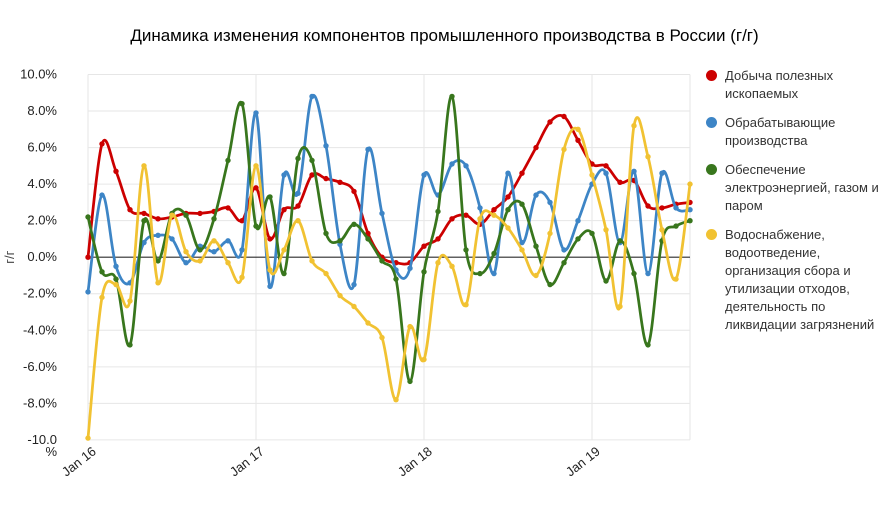 The image size is (889, 510). What do you see at coordinates (794, 85) in the screenshot?
I see `legend-item-0: Добыча полезных ископаемых` at bounding box center [794, 85].